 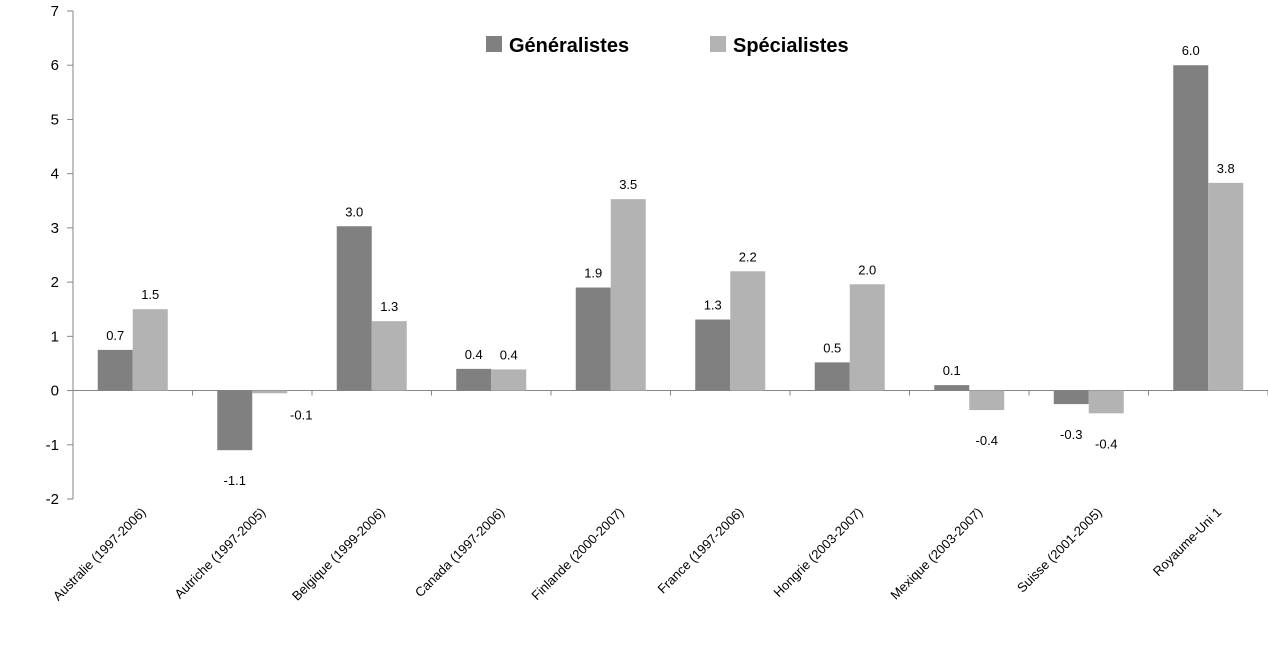 What do you see at coordinates (55, 11) in the screenshot?
I see `y-tick-label: 7` at bounding box center [55, 11].